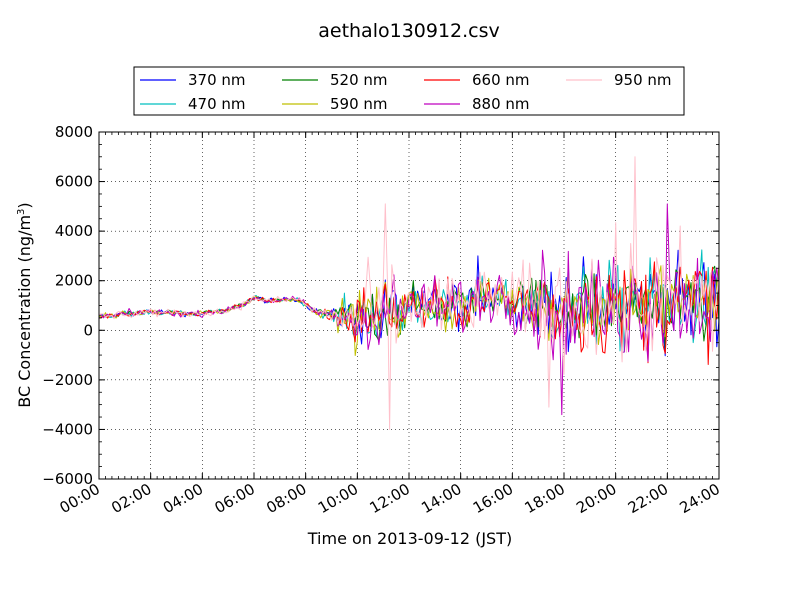 Image resolution: width=800 pixels, height=604 pixels. What do you see at coordinates (501, 80) in the screenshot?
I see `legend-label: 660 nm` at bounding box center [501, 80].